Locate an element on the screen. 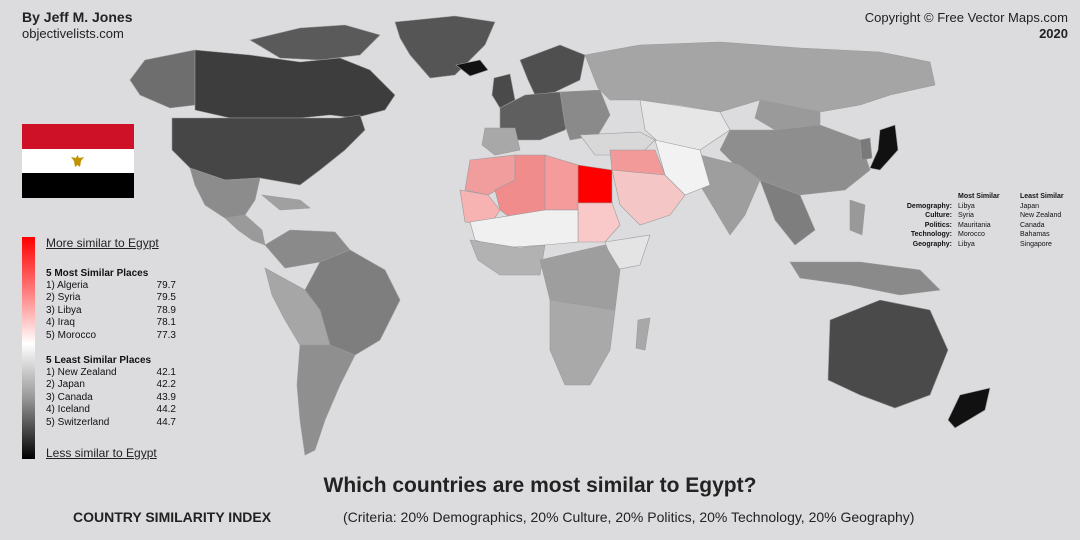  table-row: Geography: Libya Singapore is located at coordinates (982, 244).